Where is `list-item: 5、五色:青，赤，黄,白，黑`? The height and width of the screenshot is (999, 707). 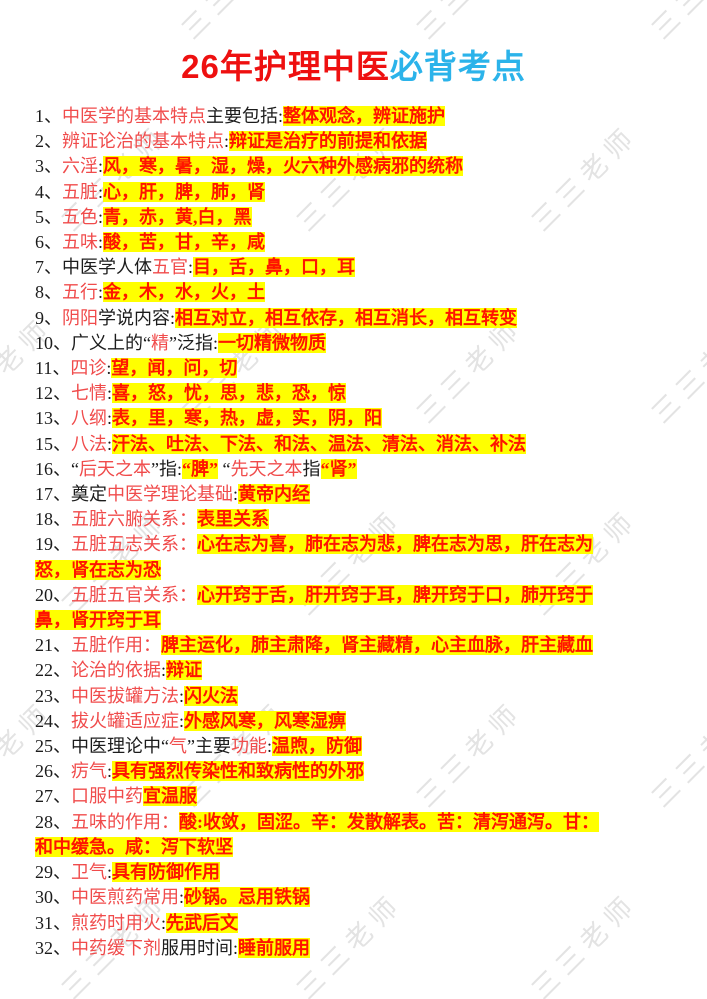 list-item: 5、五色:青，赤，黄,白，黑 is located at coordinates (355, 217).